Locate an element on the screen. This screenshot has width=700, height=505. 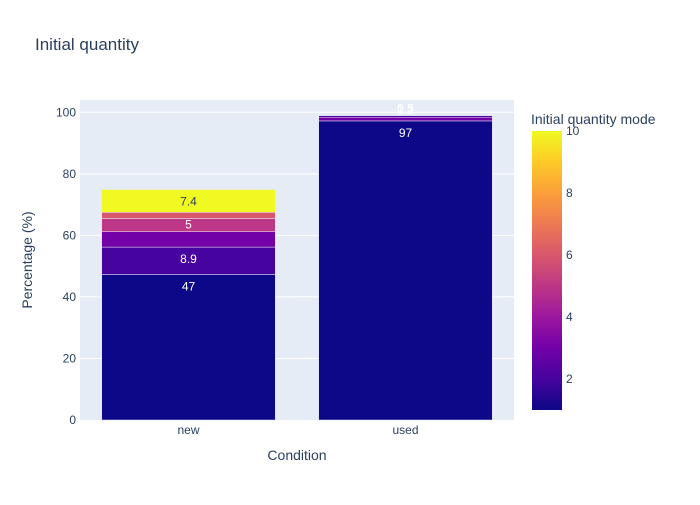
y-tick-label: 100 is located at coordinates (66, 112).